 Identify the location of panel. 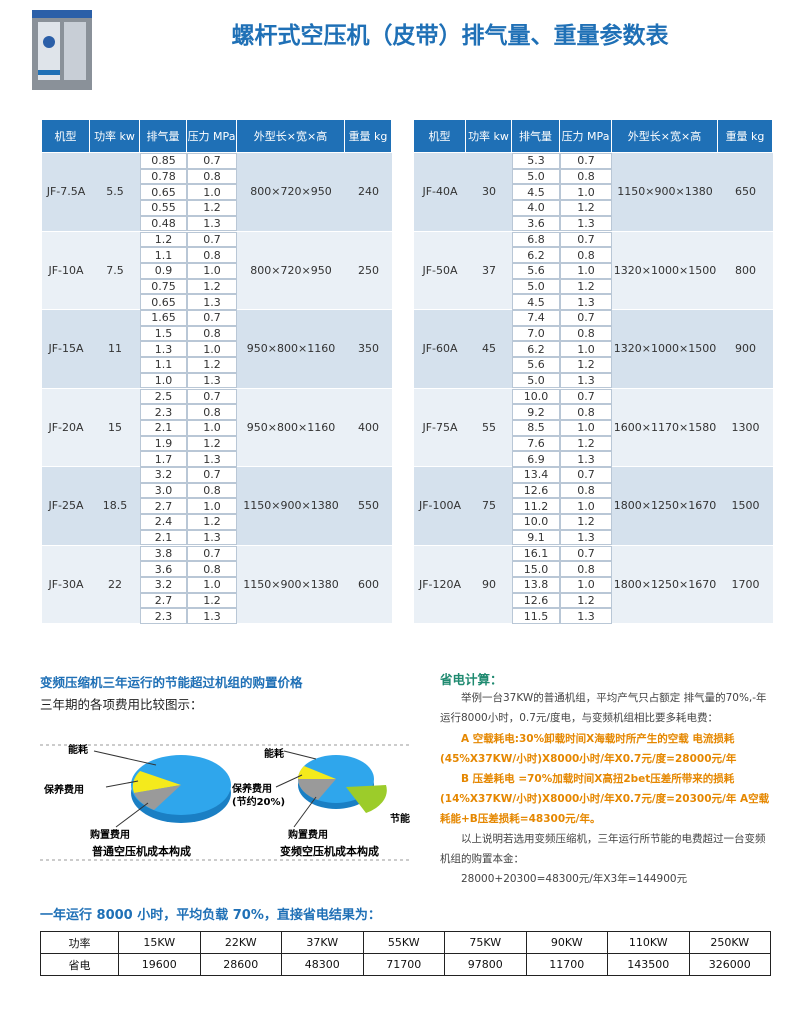
(49, 51).